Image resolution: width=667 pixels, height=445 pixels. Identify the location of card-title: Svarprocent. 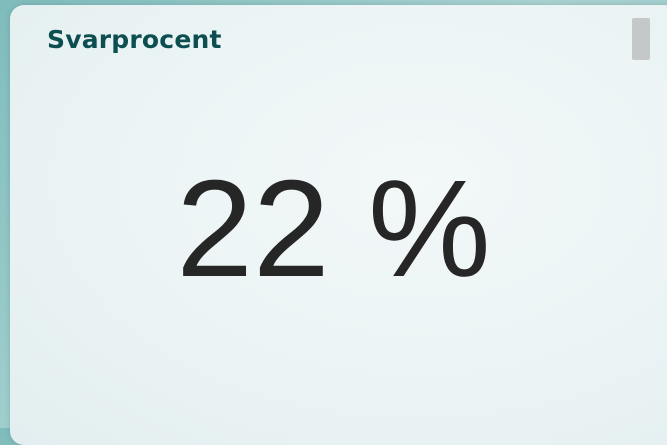
(134, 39).